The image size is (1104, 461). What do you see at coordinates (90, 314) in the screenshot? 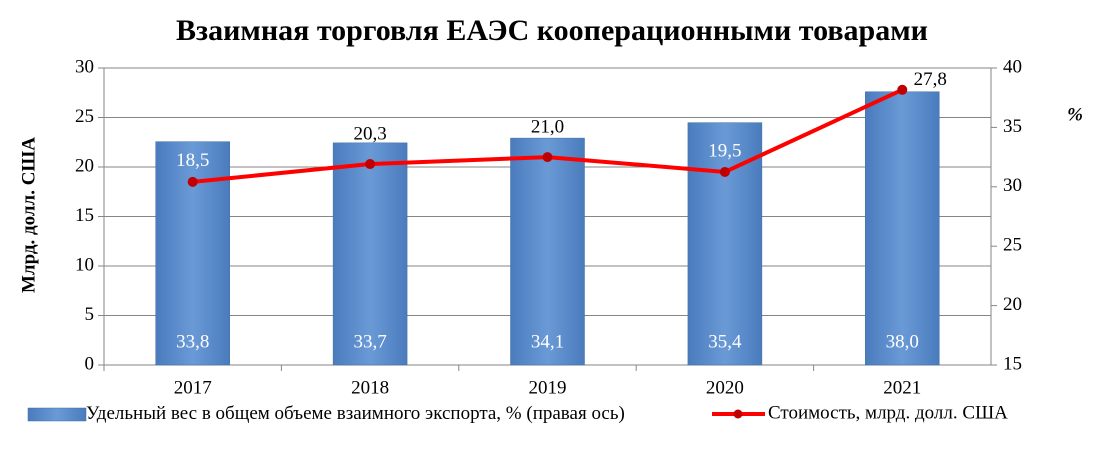
I see `y-tick-label: 5` at bounding box center [90, 314].